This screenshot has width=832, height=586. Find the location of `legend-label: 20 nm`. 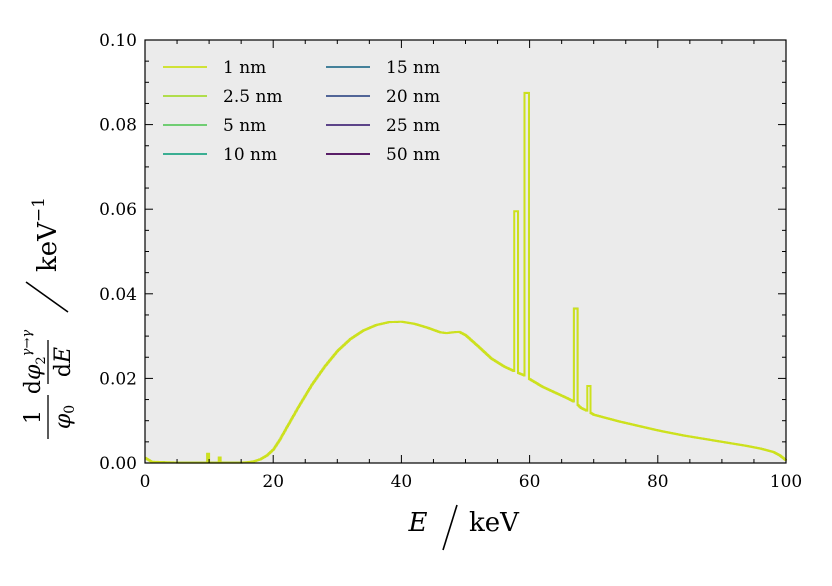

legend-label: 20 nm is located at coordinates (413, 97).